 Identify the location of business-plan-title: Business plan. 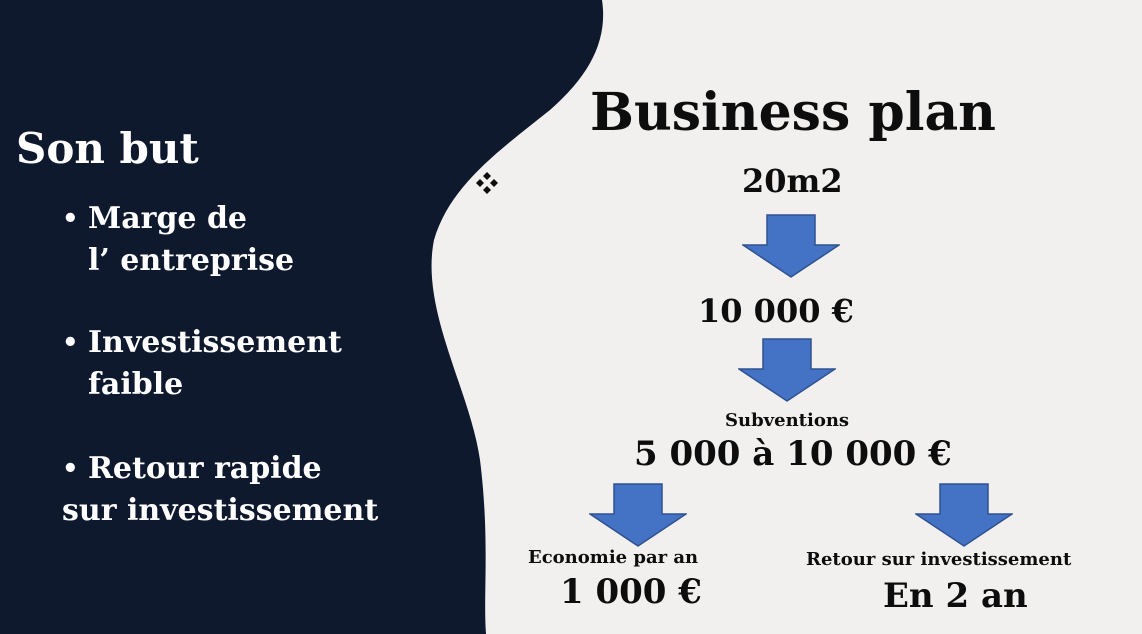
(793, 112).